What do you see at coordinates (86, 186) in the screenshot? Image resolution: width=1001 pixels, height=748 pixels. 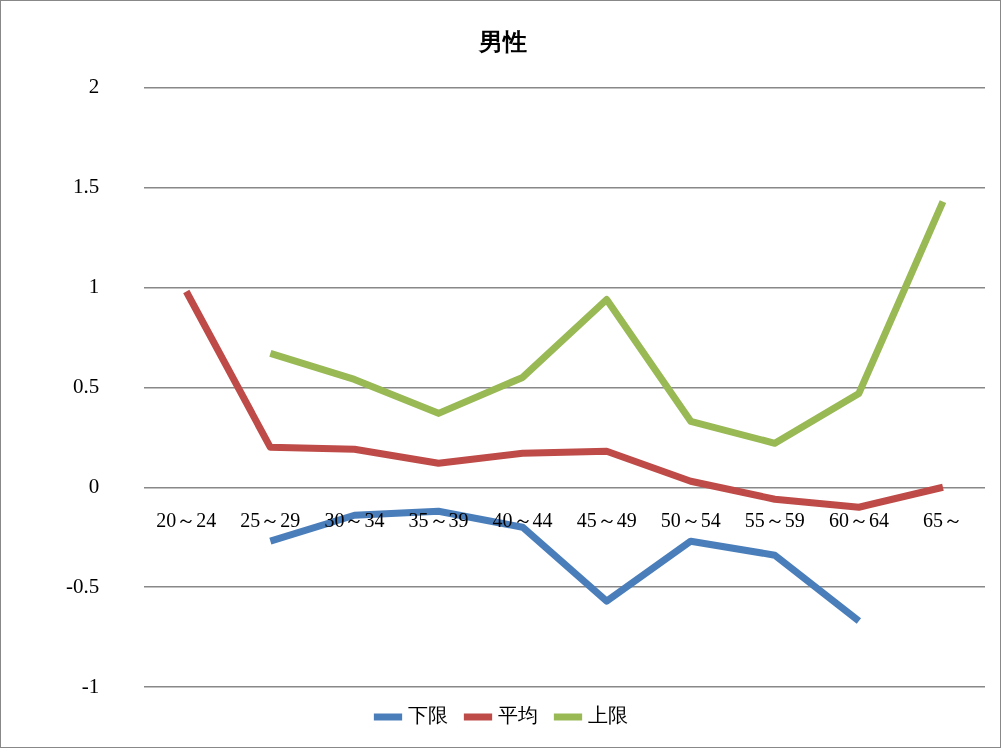 I see `y-tick-label: 1.5` at bounding box center [86, 186].